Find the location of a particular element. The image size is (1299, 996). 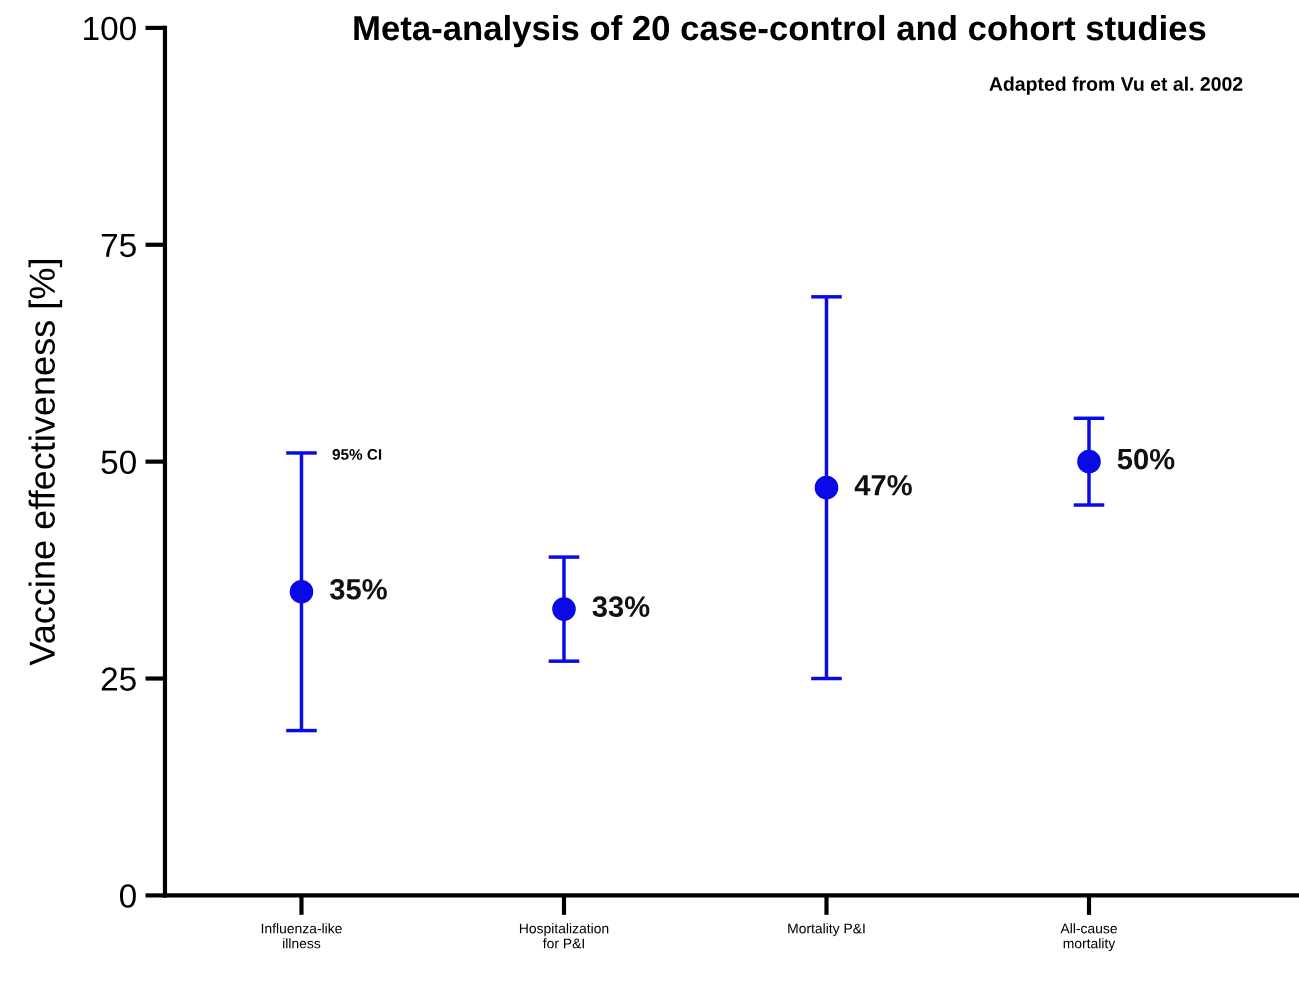

x-tick-label: Mortality P&I is located at coordinates (826, 930).